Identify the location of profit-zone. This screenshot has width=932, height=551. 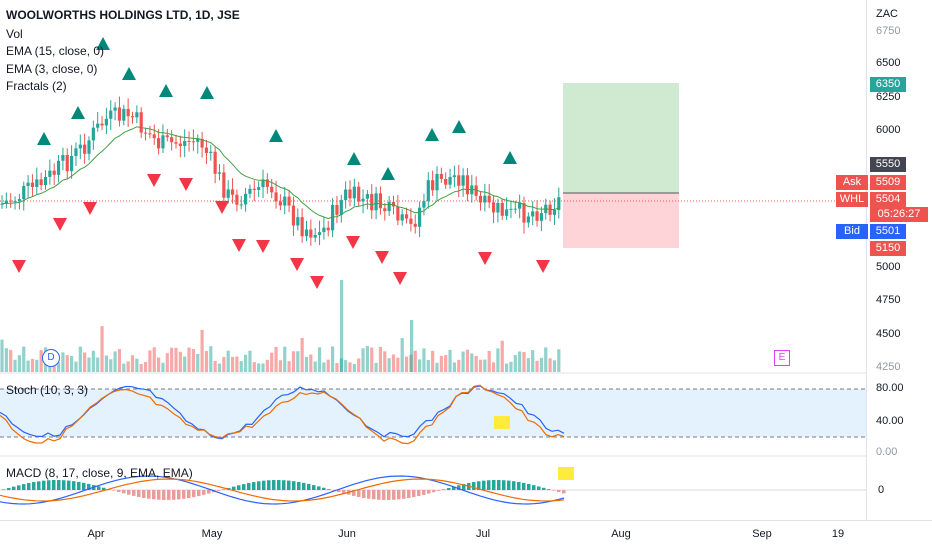
(621, 138).